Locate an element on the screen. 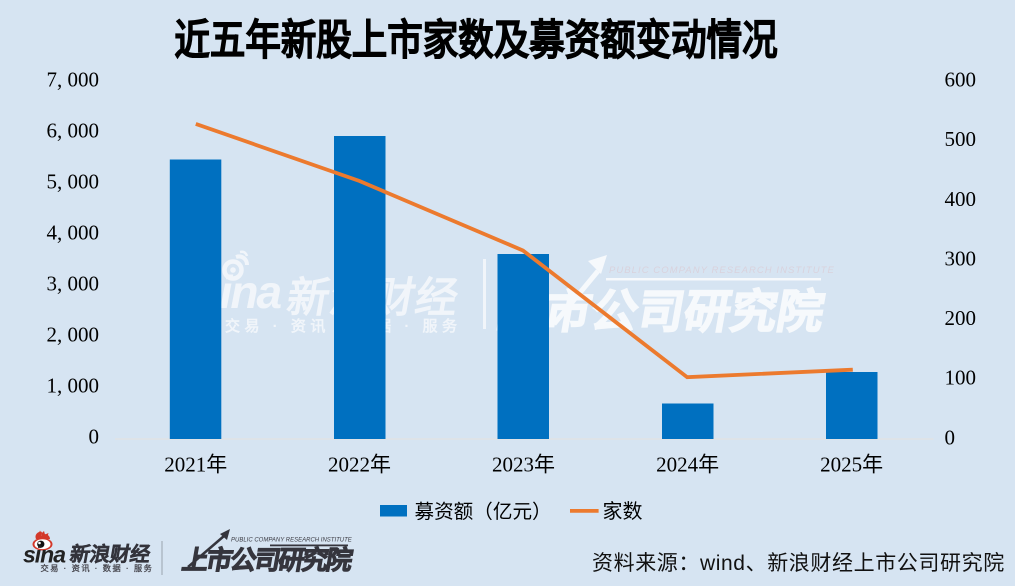  svg-text: 2023年 is located at coordinates (523, 465).